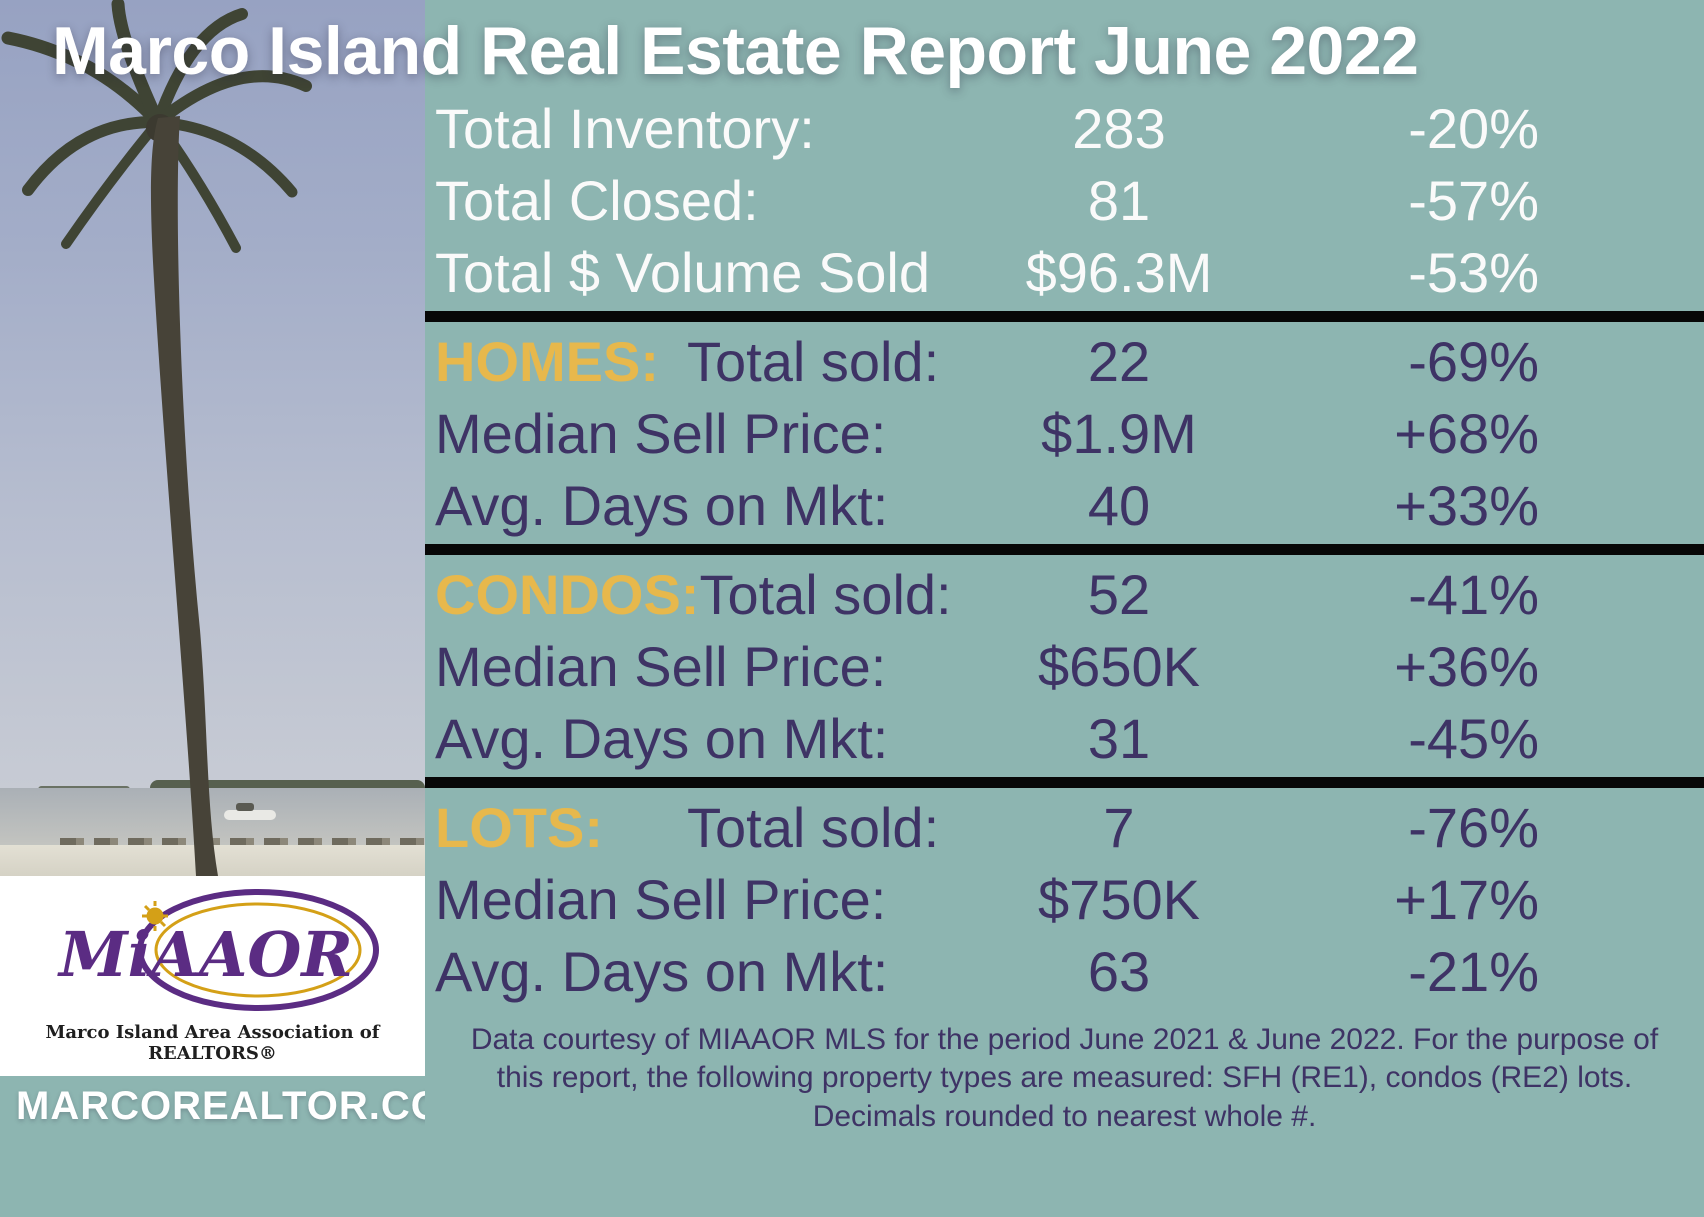 Image resolution: width=1704 pixels, height=1217 pixels. Describe the element at coordinates (242, 841) in the screenshot. I see `rock-jetty` at that location.